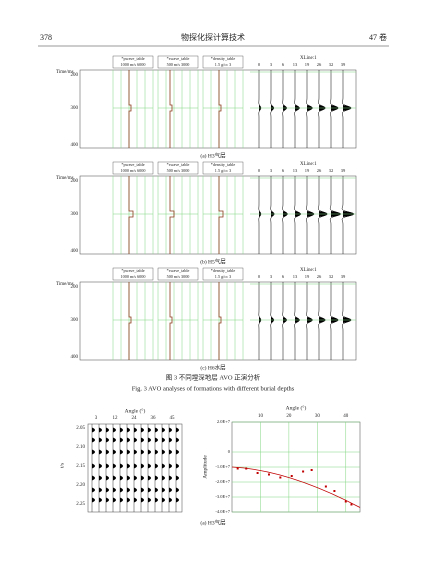  I want to click on x-tick-label: 10, so click(261, 416).